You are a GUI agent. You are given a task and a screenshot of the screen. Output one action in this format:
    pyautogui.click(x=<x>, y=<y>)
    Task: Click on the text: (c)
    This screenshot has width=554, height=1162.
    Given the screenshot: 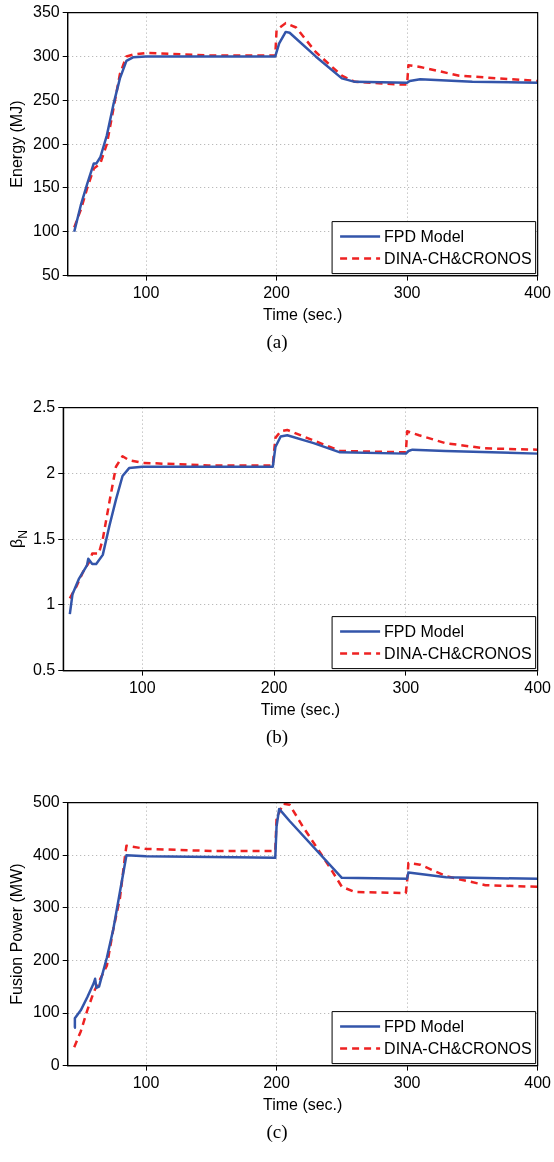 What is the action you would take?
    pyautogui.click(x=277, y=1132)
    